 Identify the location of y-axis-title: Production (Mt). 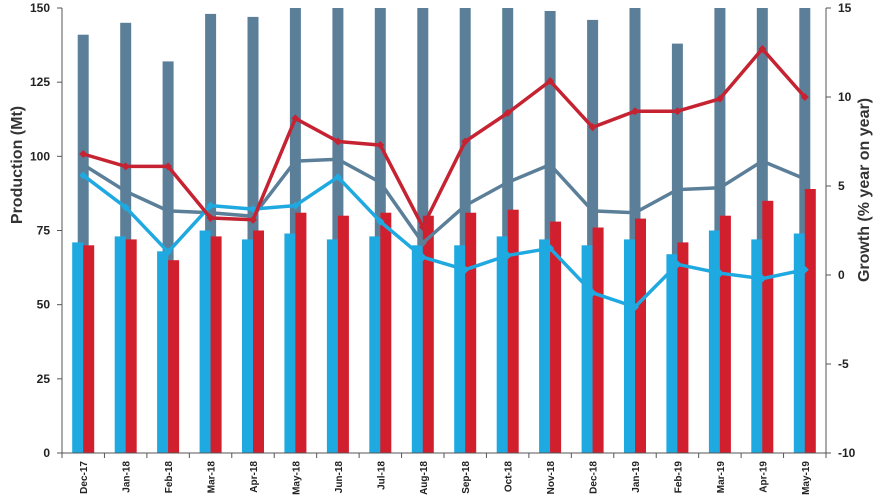
(17, 165).